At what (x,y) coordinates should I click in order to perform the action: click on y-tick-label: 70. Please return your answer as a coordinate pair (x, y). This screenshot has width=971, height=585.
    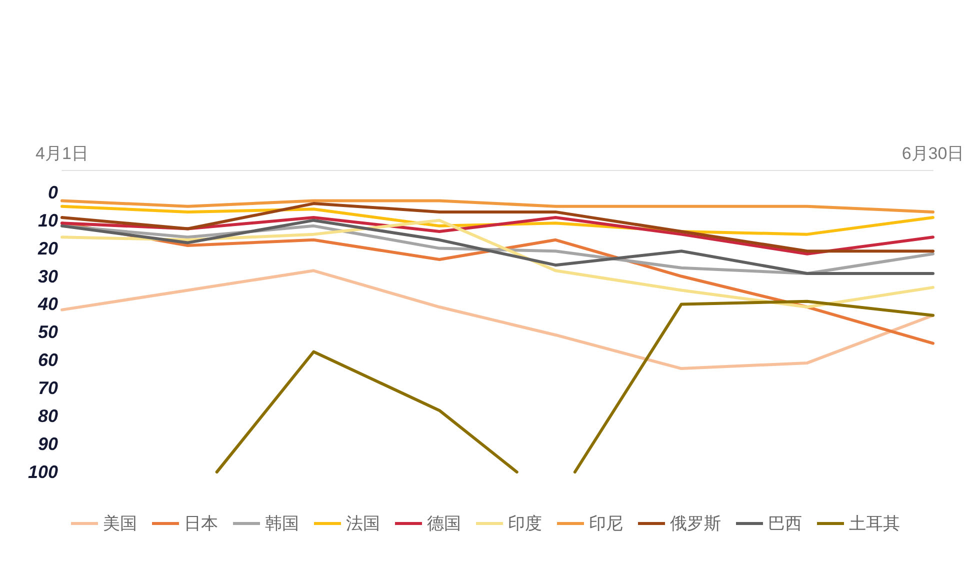
    Looking at the image, I should click on (48, 388).